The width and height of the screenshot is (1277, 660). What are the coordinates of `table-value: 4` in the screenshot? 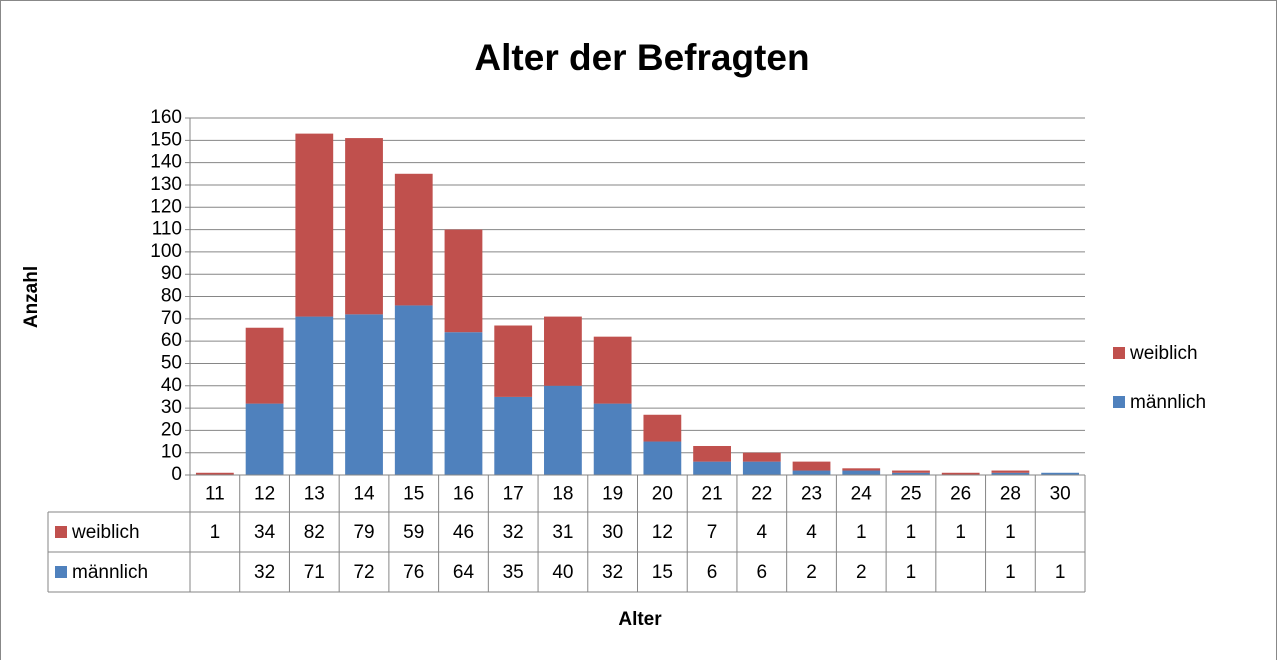 It's located at (762, 532).